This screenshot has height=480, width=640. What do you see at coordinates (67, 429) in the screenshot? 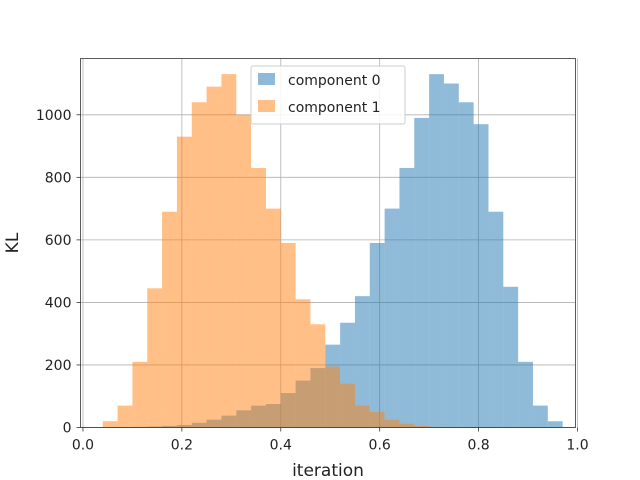
I see `y-tick-label: 0` at bounding box center [67, 429].